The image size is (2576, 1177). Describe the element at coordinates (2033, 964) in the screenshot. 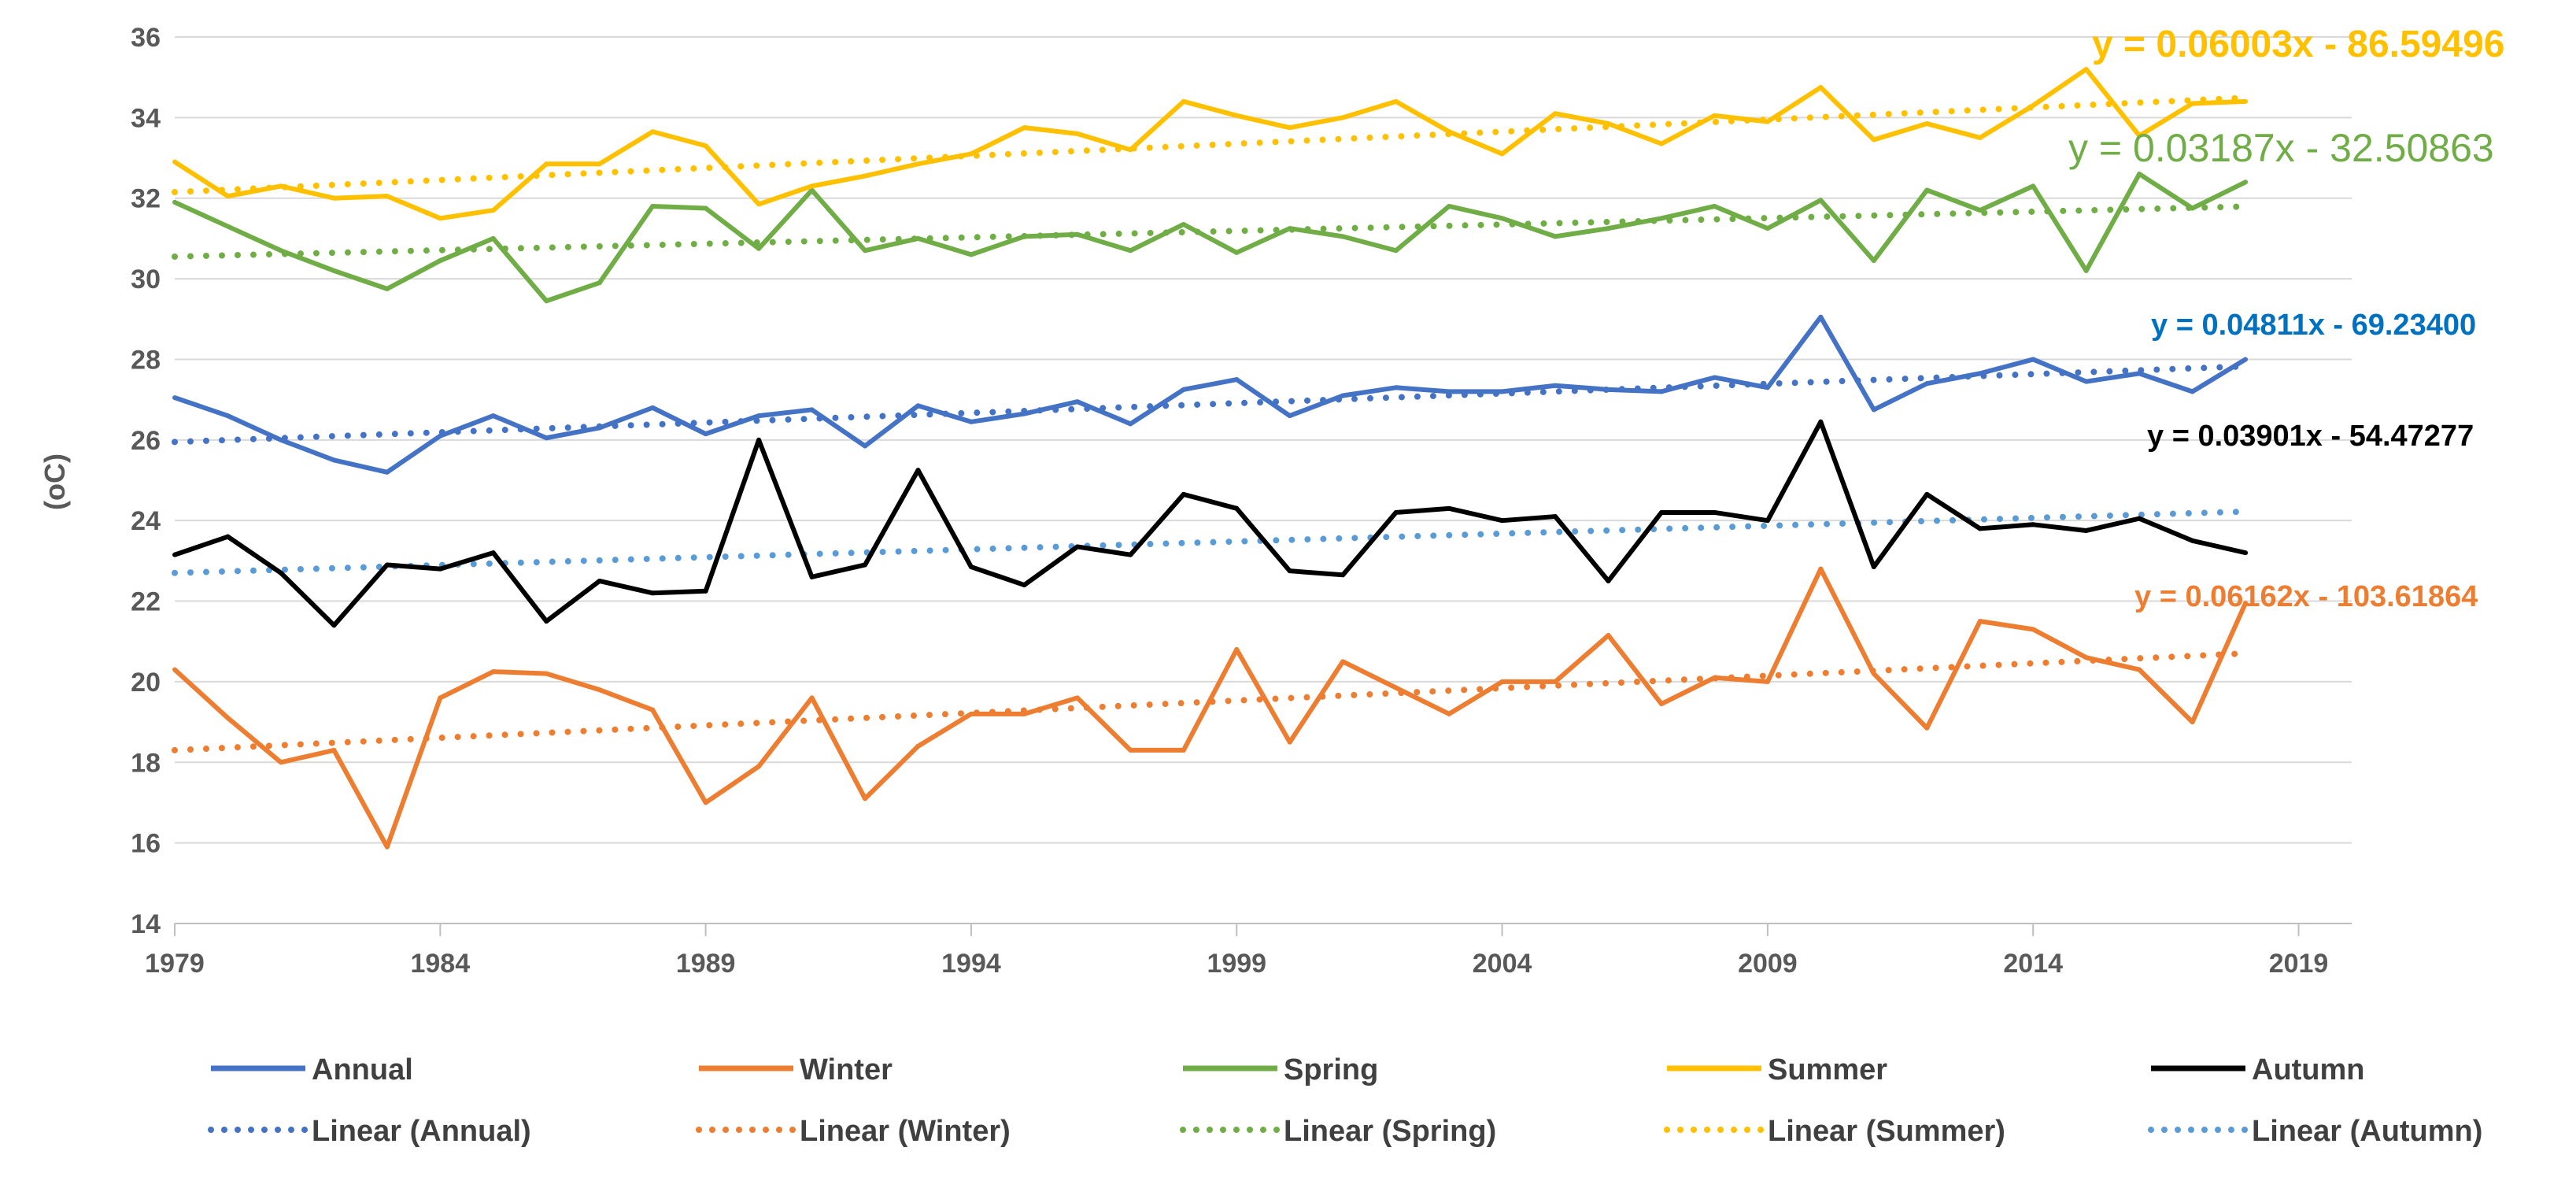

I see `x-tick-label: 2014` at that location.